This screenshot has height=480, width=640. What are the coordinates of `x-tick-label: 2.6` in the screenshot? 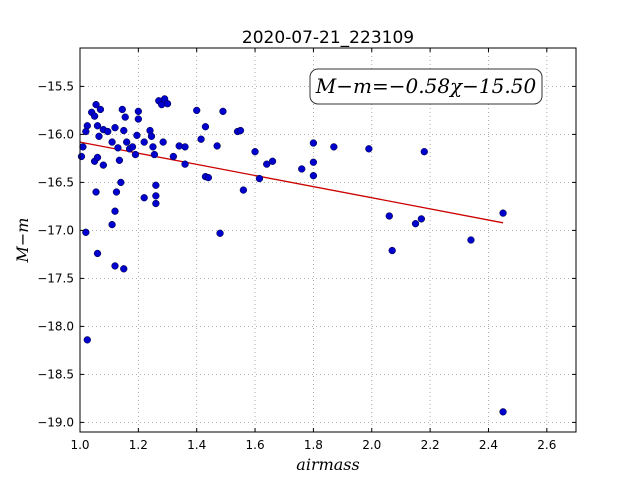 It's located at (546, 445).